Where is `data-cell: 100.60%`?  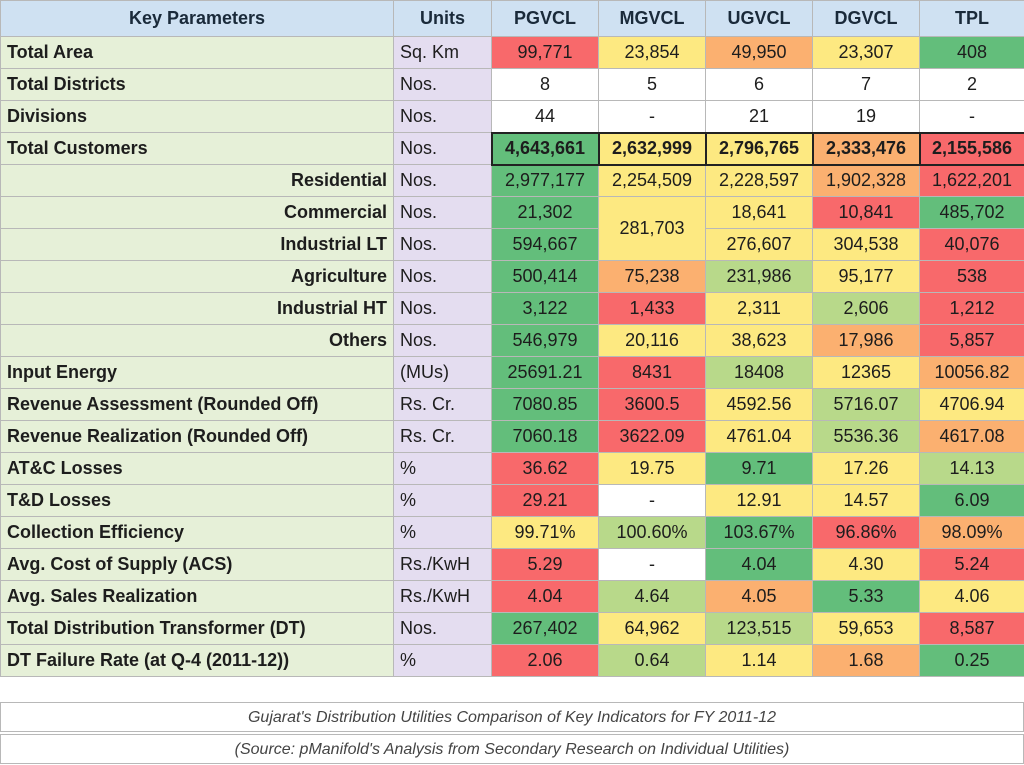
data-cell: 100.60% is located at coordinates (652, 532).